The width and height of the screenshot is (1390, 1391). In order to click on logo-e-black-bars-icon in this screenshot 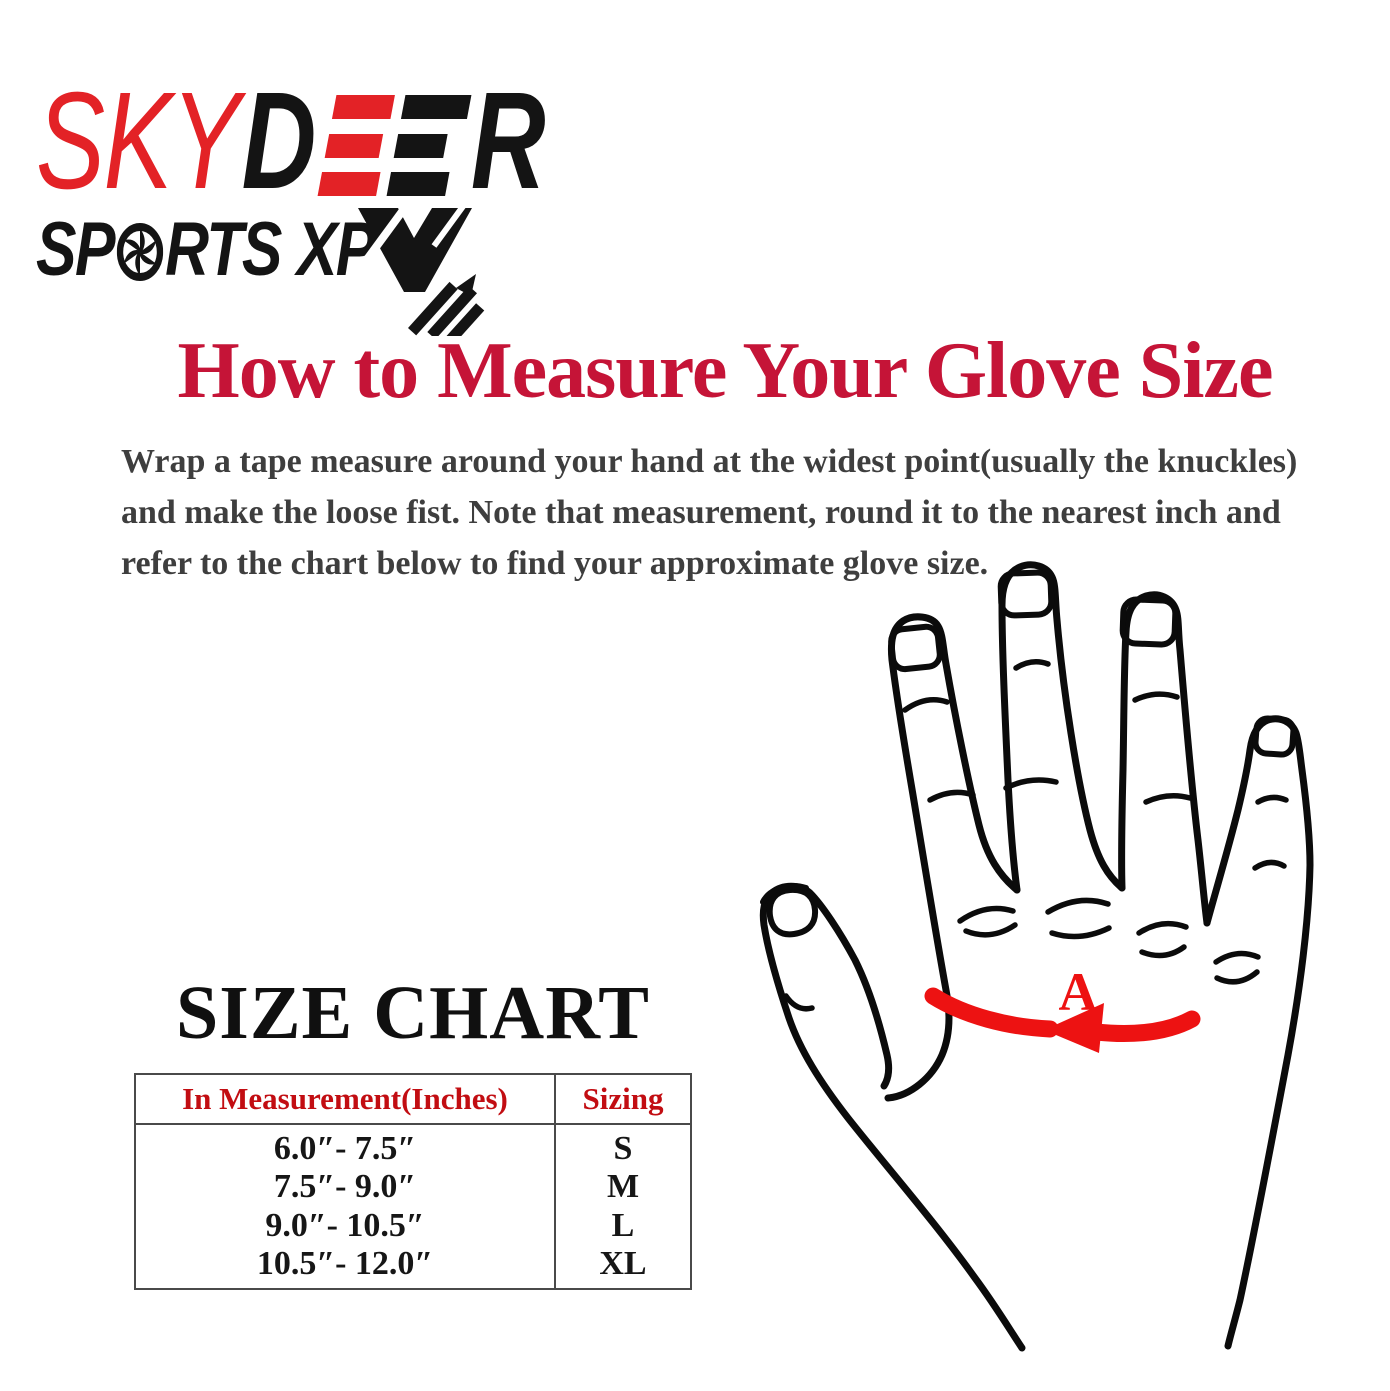, I will do `click(429, 145)`.